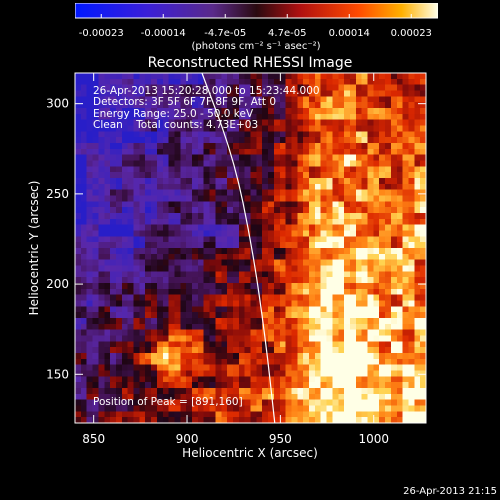 This screenshot has height=500, width=500. Describe the element at coordinates (287, 33) in the screenshot. I see `colorbar-tick-label: 4.7e-05` at that location.